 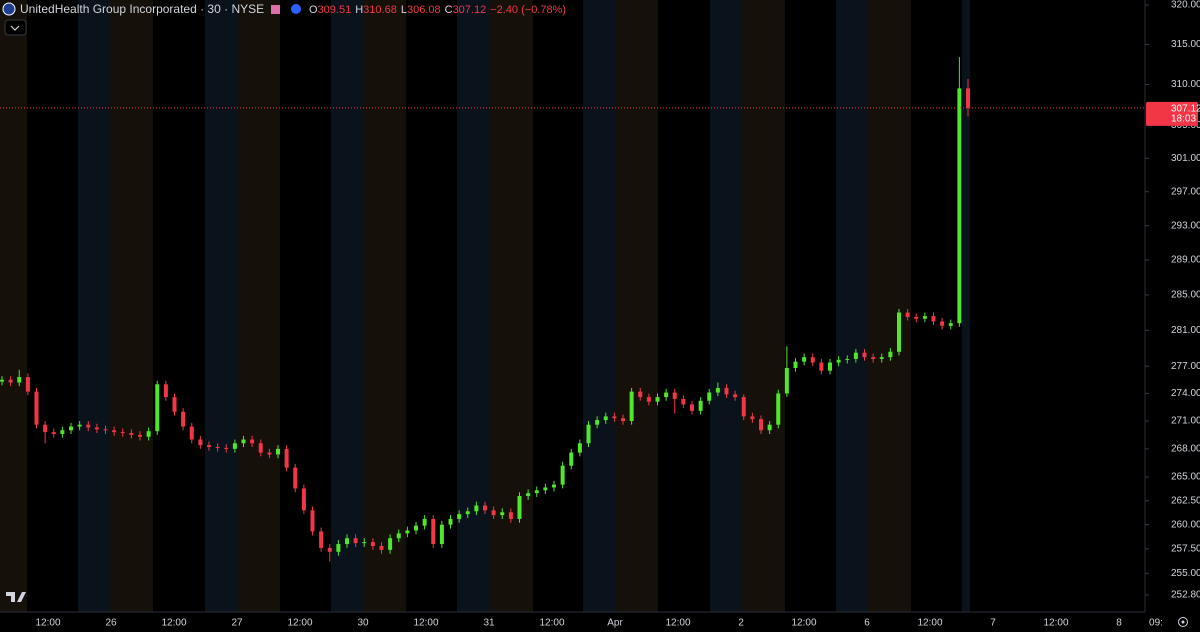 I want to click on countdown-label: 18:03, so click(x=1183, y=118).